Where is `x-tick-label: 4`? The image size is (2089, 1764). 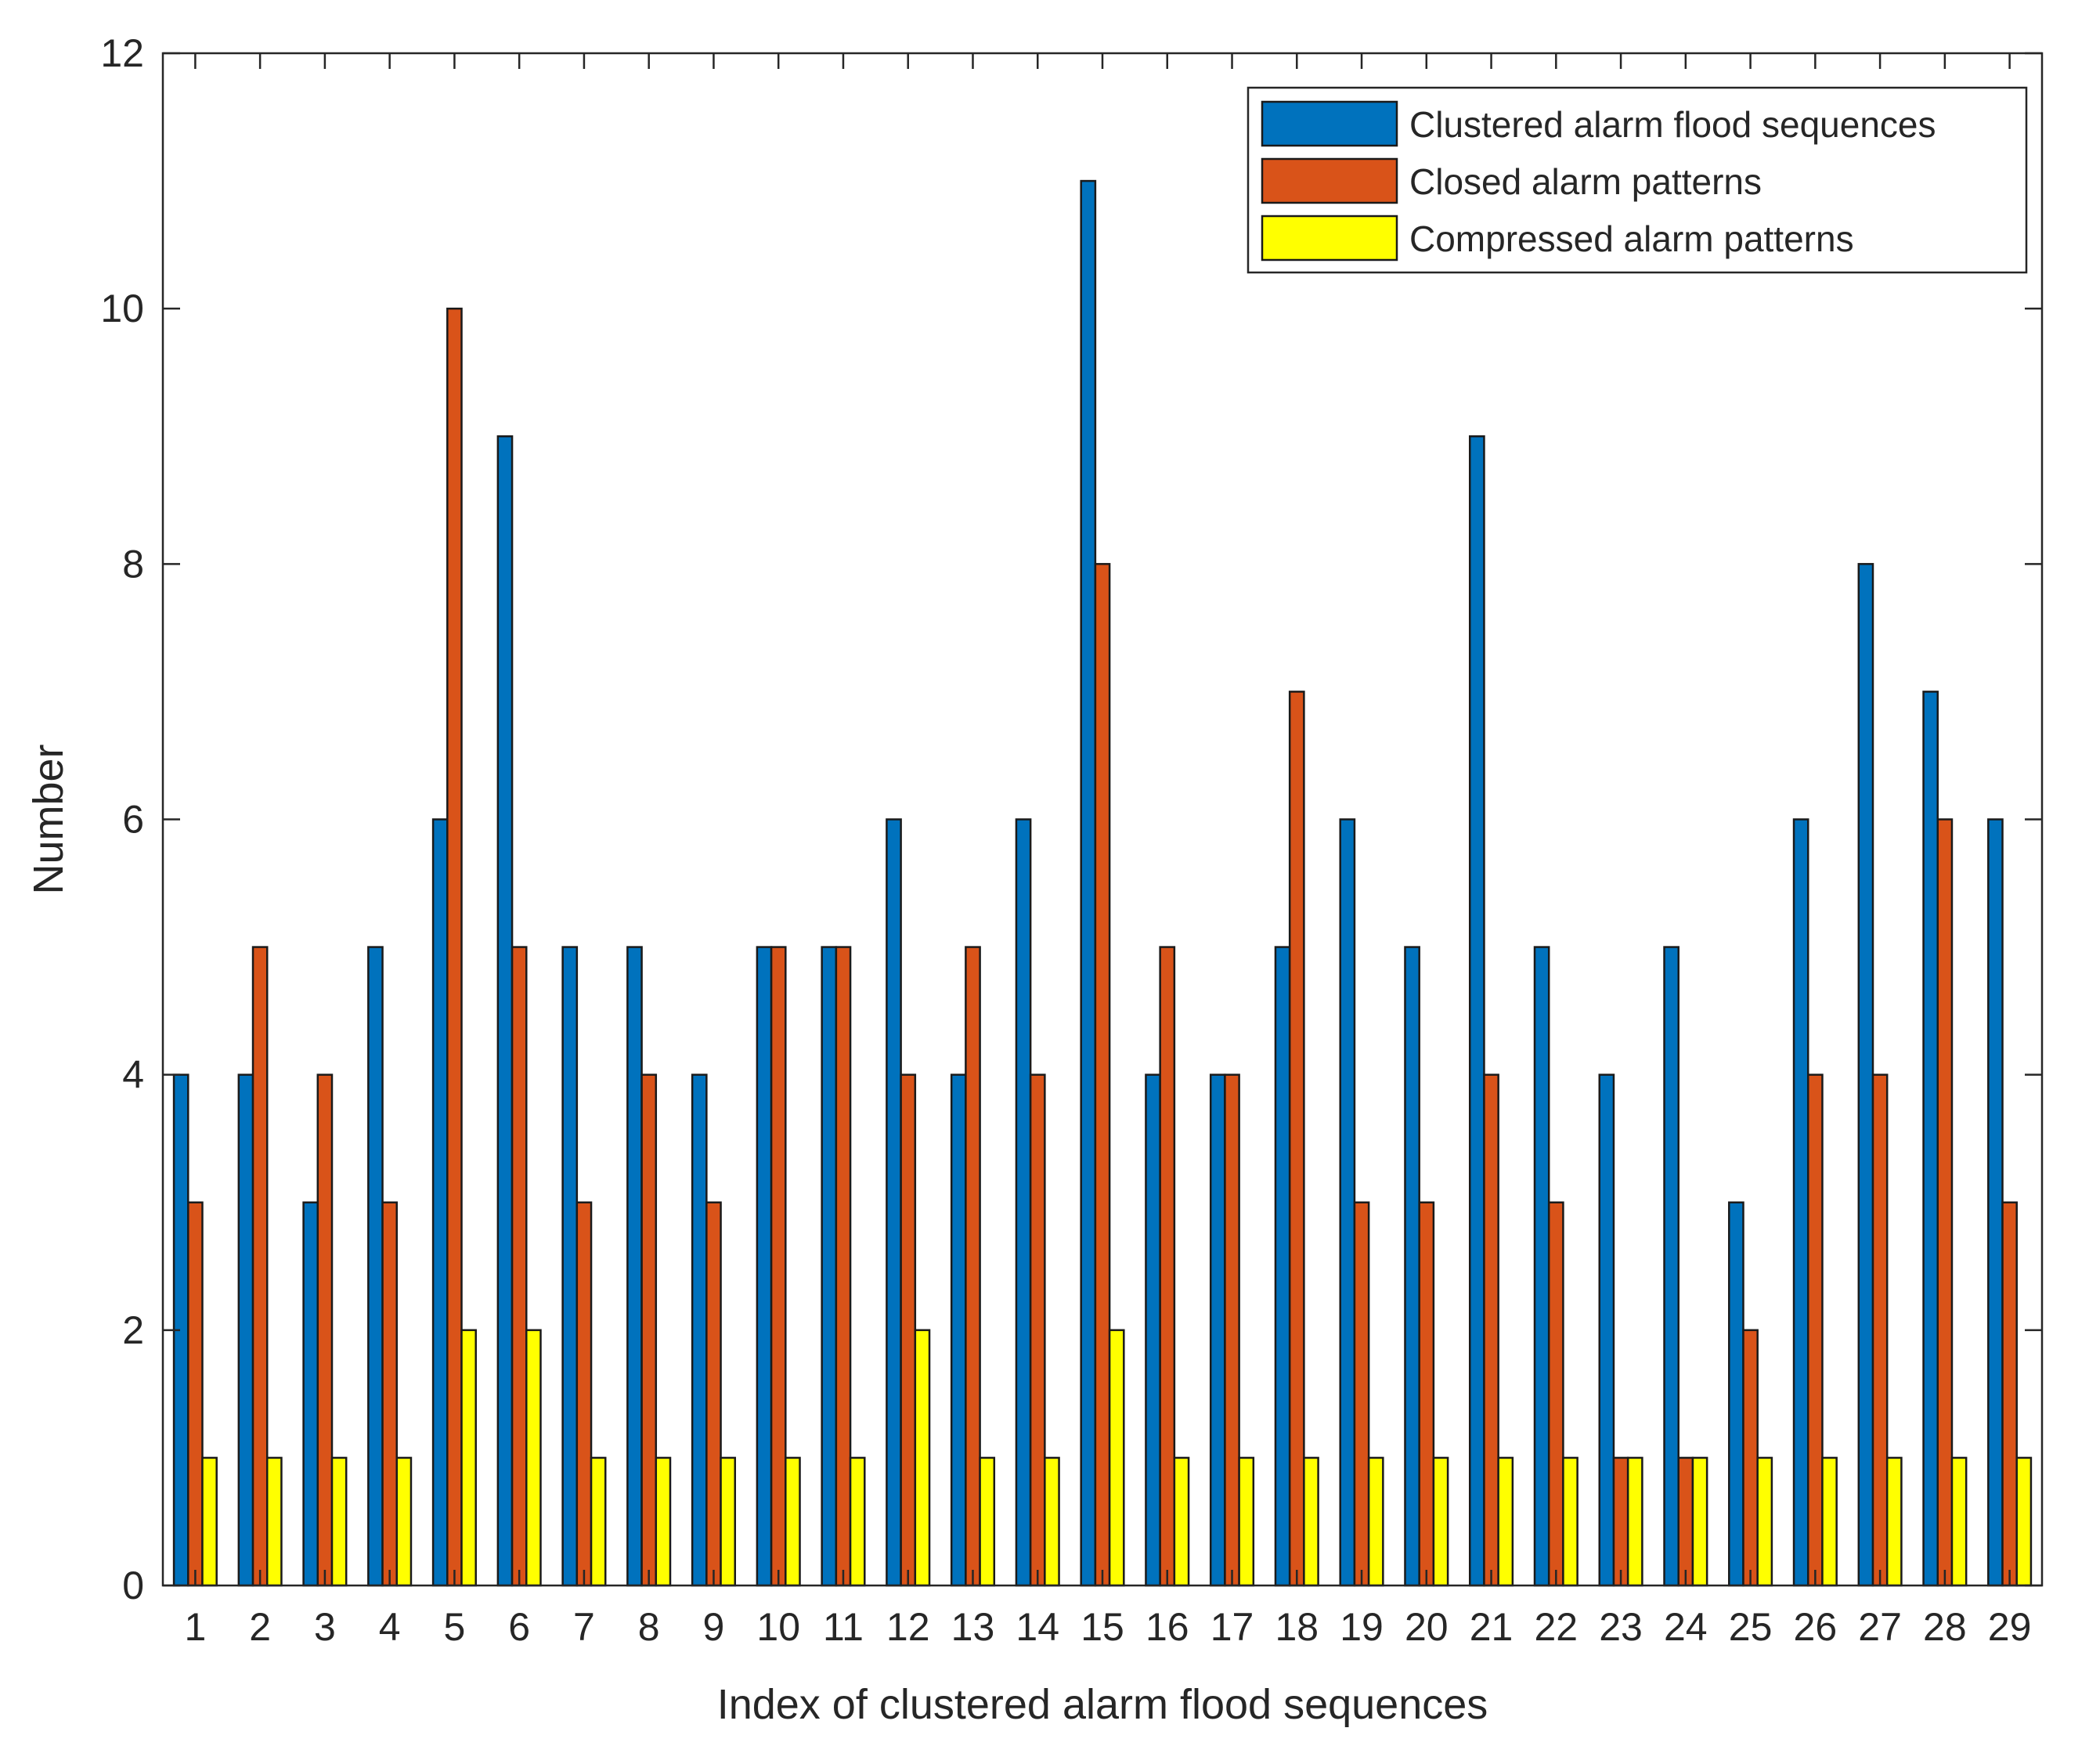
x-tick-label: 4 is located at coordinates (390, 1627).